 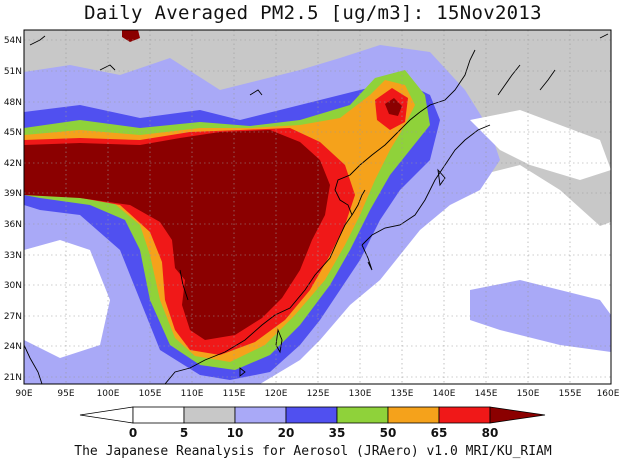 What do you see at coordinates (131, 36) in the screenshot?
I see `contour-80-plus-north` at bounding box center [131, 36].